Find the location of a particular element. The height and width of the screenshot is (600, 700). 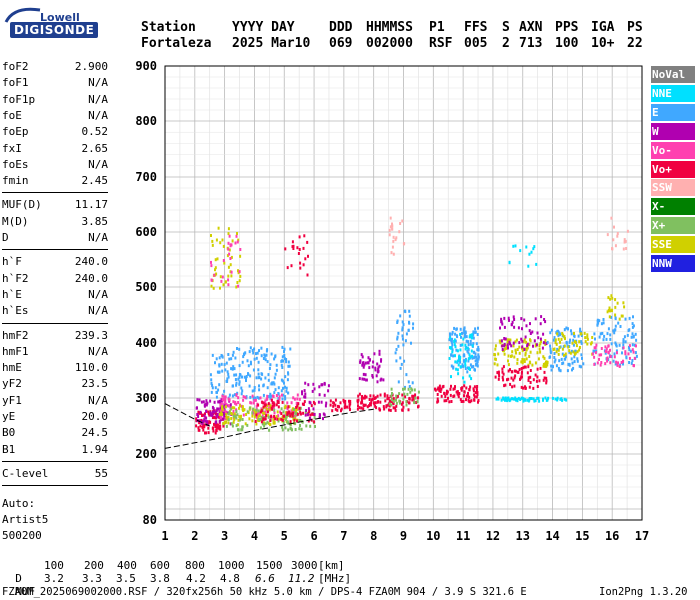

legend-item-w: W is located at coordinates (673, 131).